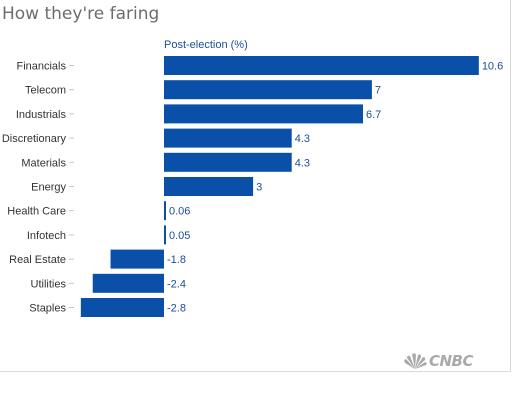 The width and height of the screenshot is (530, 411). What do you see at coordinates (373, 115) in the screenshot?
I see `value-label: 6.7` at bounding box center [373, 115].